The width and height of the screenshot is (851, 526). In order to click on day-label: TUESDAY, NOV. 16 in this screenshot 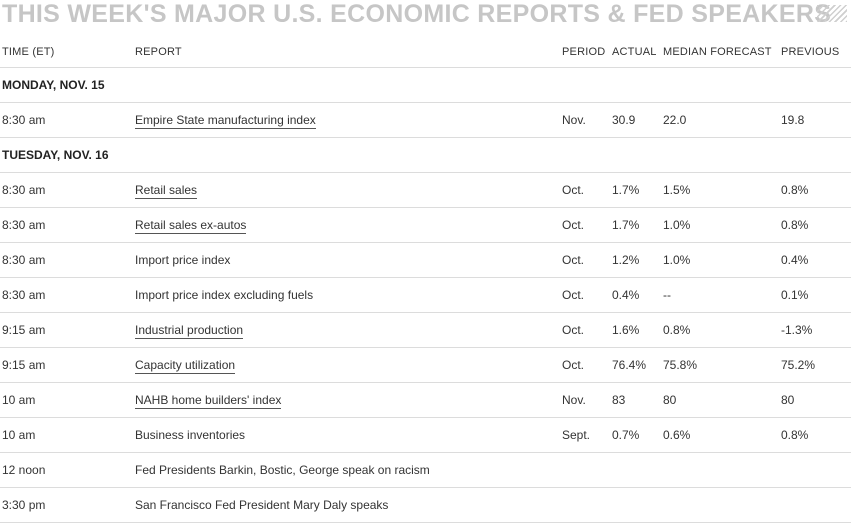, I will do `click(425, 155)`.